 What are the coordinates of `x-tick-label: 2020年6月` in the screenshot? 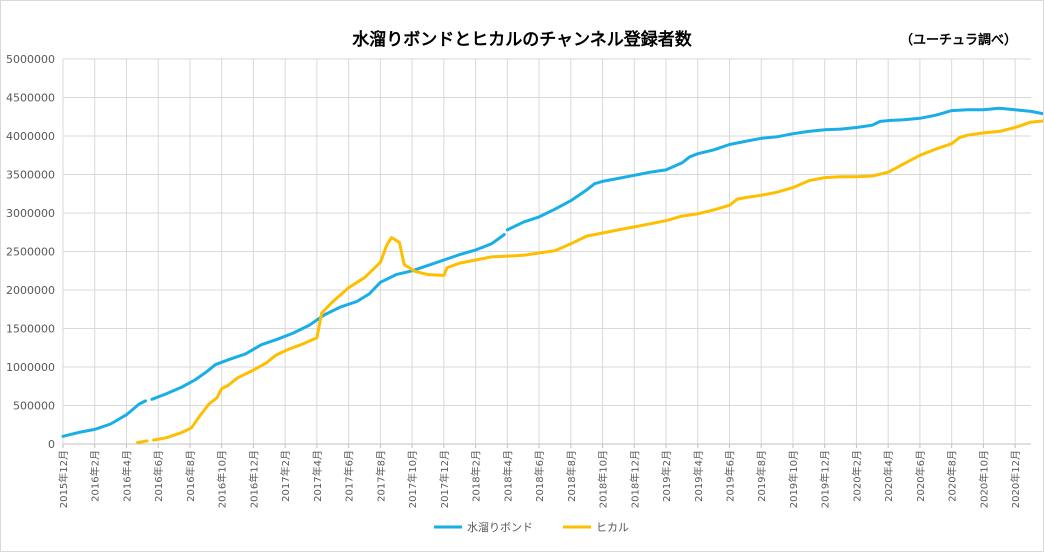 It's located at (920, 476).